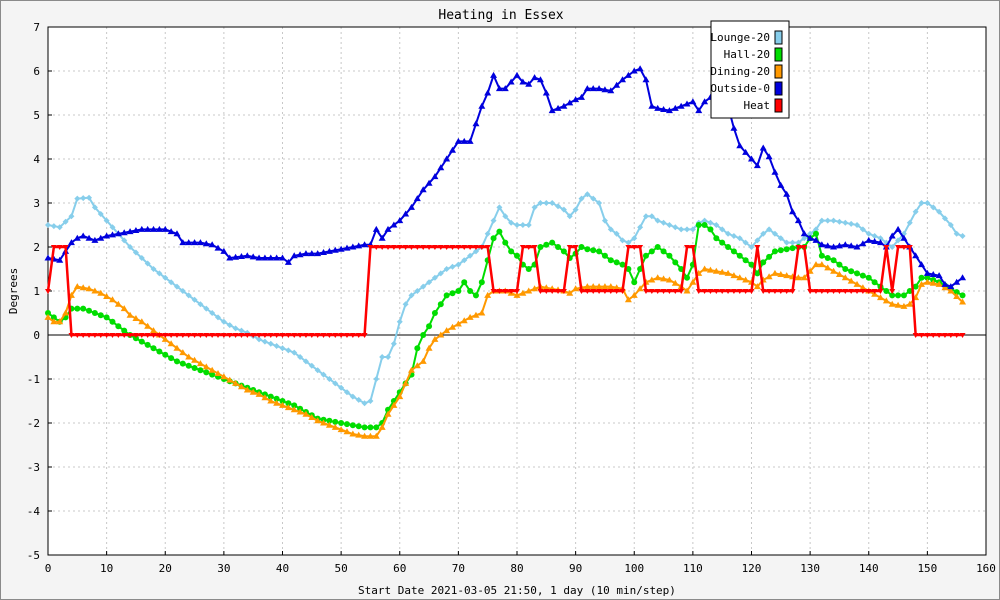 The height and width of the screenshot is (600, 1000). I want to click on legend-swatch, so click(778, 54).